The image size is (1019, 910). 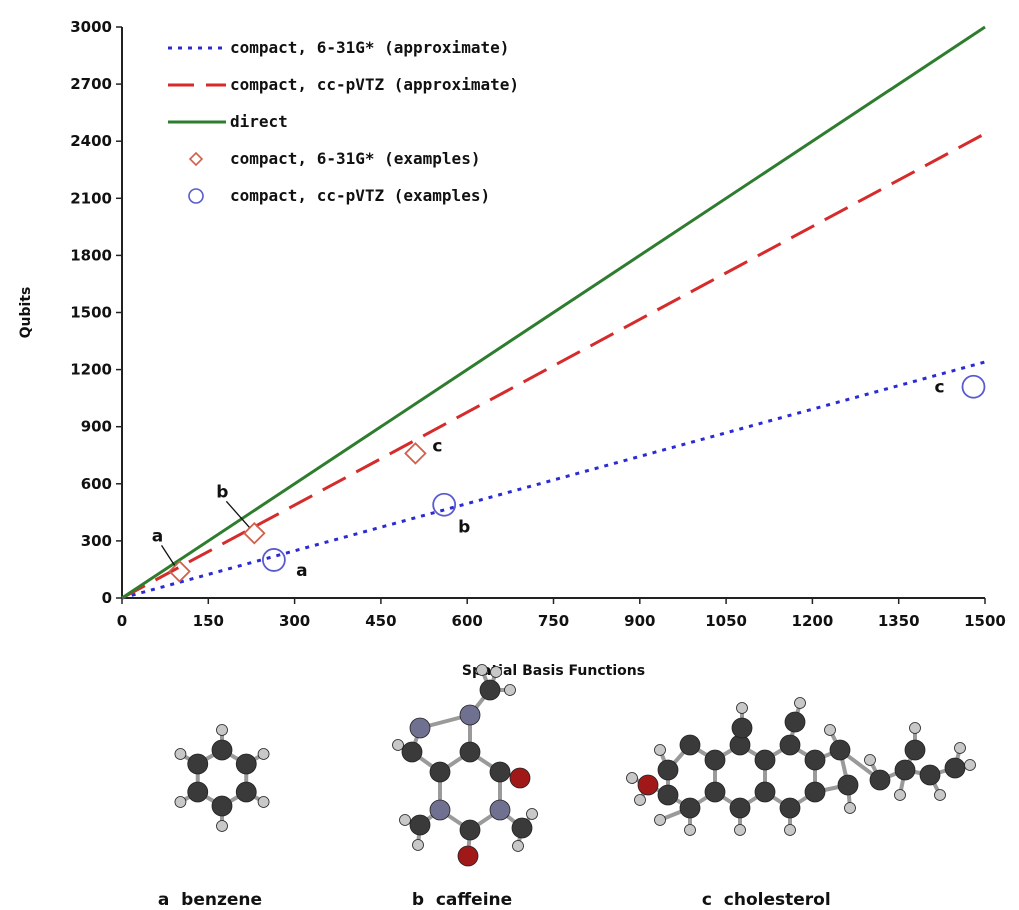 I want to click on y-tick-label: 1500, so click(x=91, y=313).